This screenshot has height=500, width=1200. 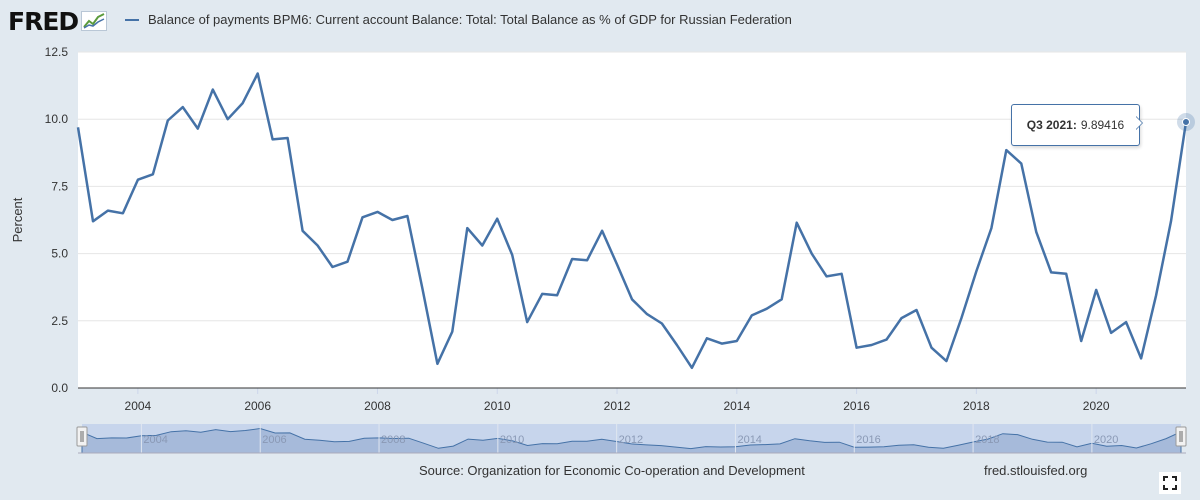 I want to click on y-tick-label: 12.5, so click(x=57, y=52).